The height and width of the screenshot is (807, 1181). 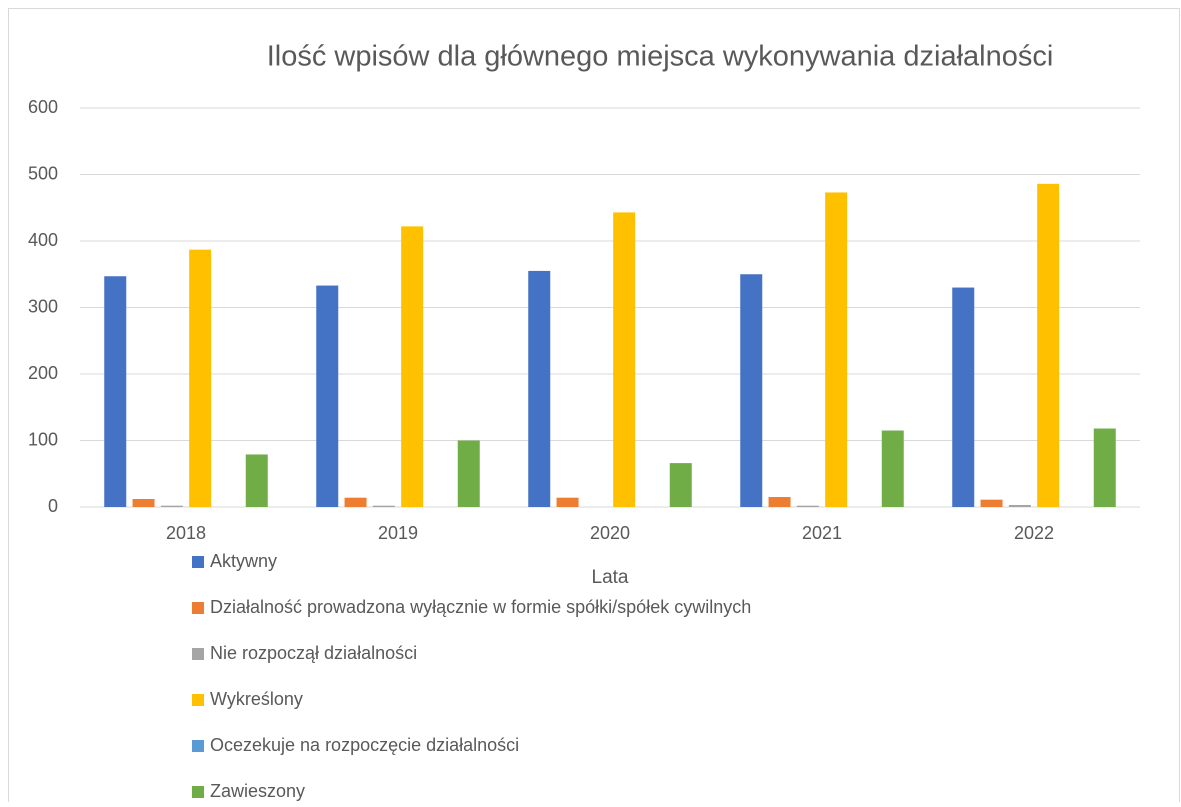 What do you see at coordinates (43, 240) in the screenshot?
I see `y-tick-label: 400` at bounding box center [43, 240].